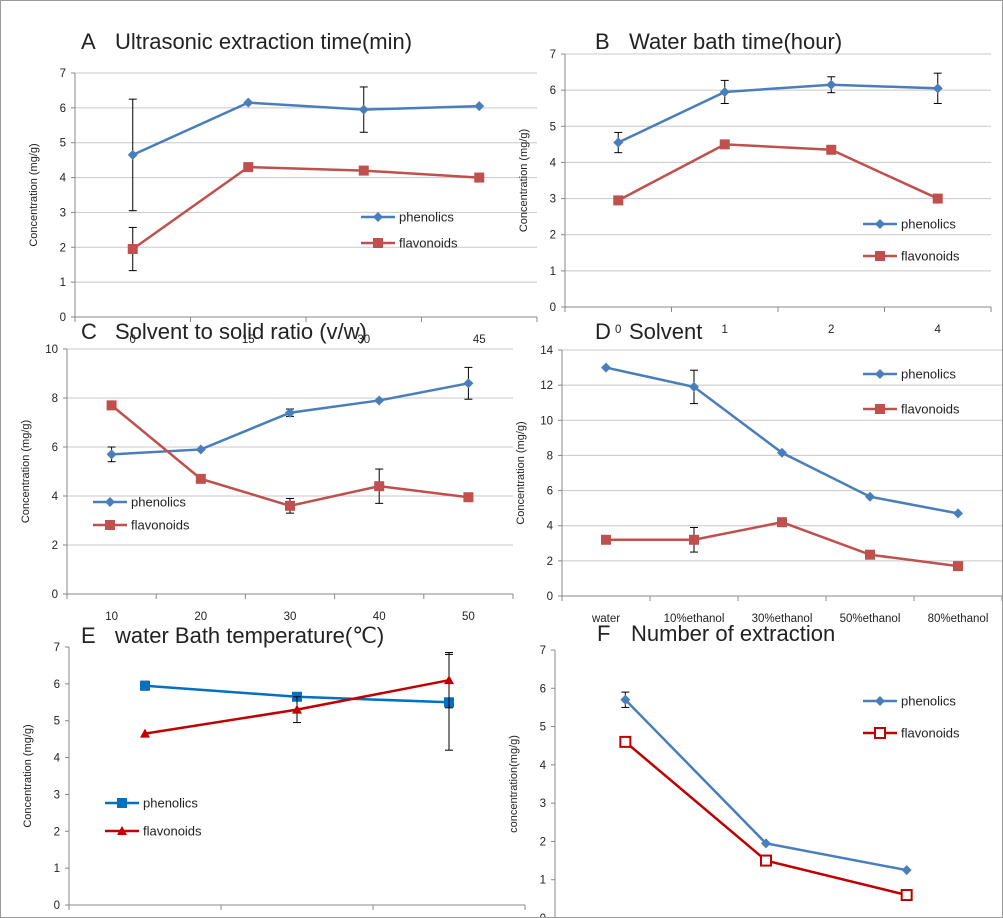 This screenshot has width=1003, height=918. Describe the element at coordinates (263, 41) in the screenshot. I see `chart-title: Ultrasonic extraction time(min)` at that location.